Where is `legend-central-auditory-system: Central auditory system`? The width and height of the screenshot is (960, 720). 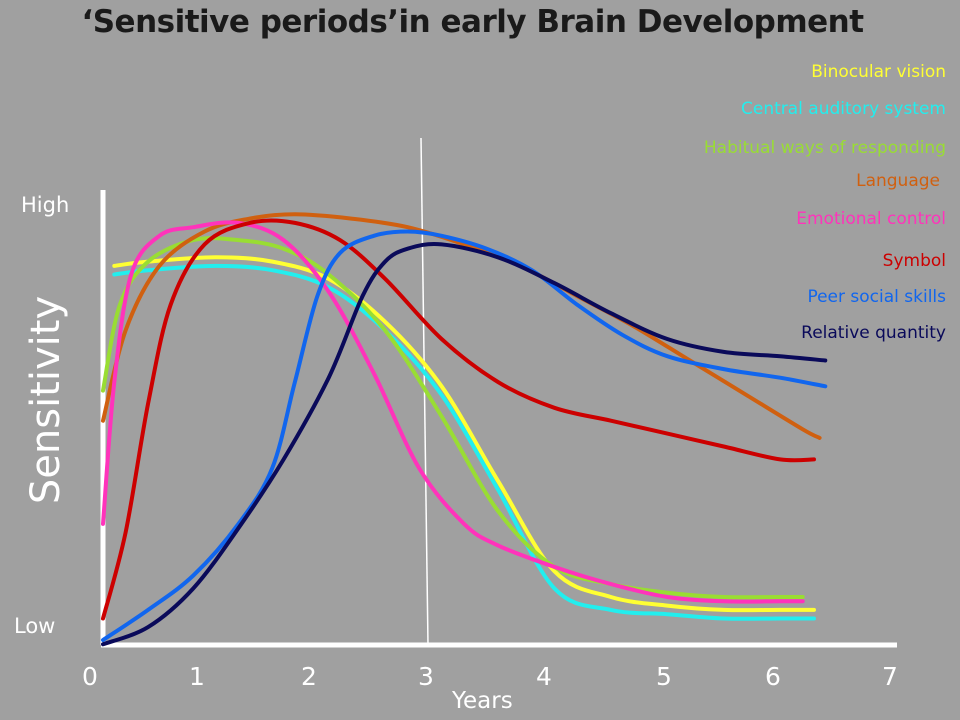 legend-central-auditory-system: Central auditory system is located at coordinates (843, 109).